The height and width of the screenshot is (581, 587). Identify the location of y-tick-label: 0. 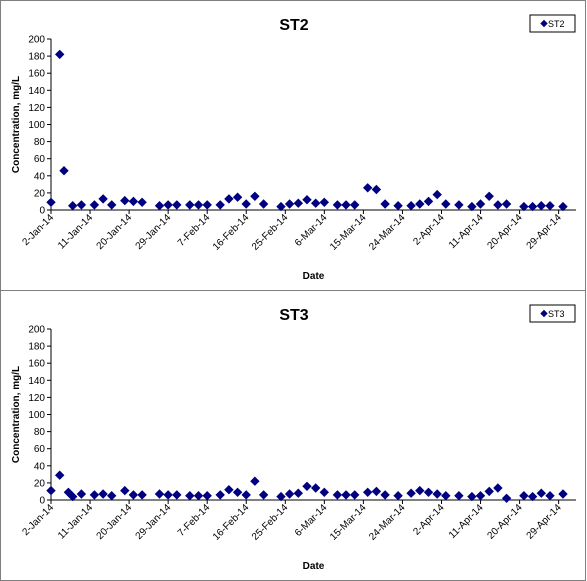
(42, 211).